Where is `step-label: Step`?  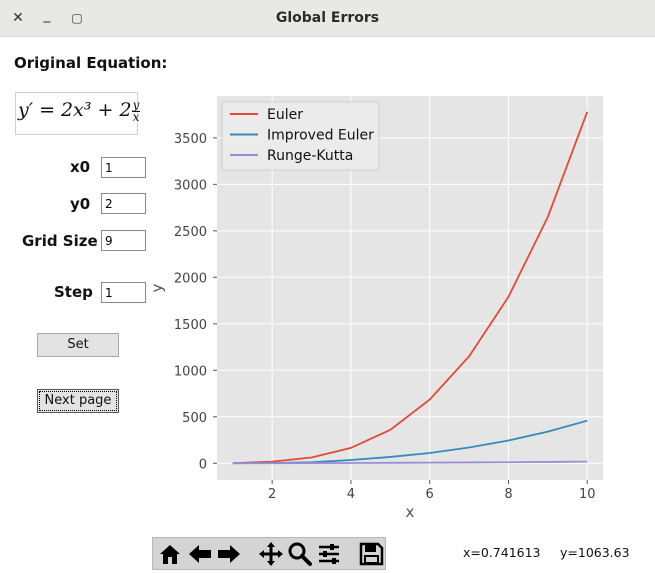 step-label: Step is located at coordinates (73, 292).